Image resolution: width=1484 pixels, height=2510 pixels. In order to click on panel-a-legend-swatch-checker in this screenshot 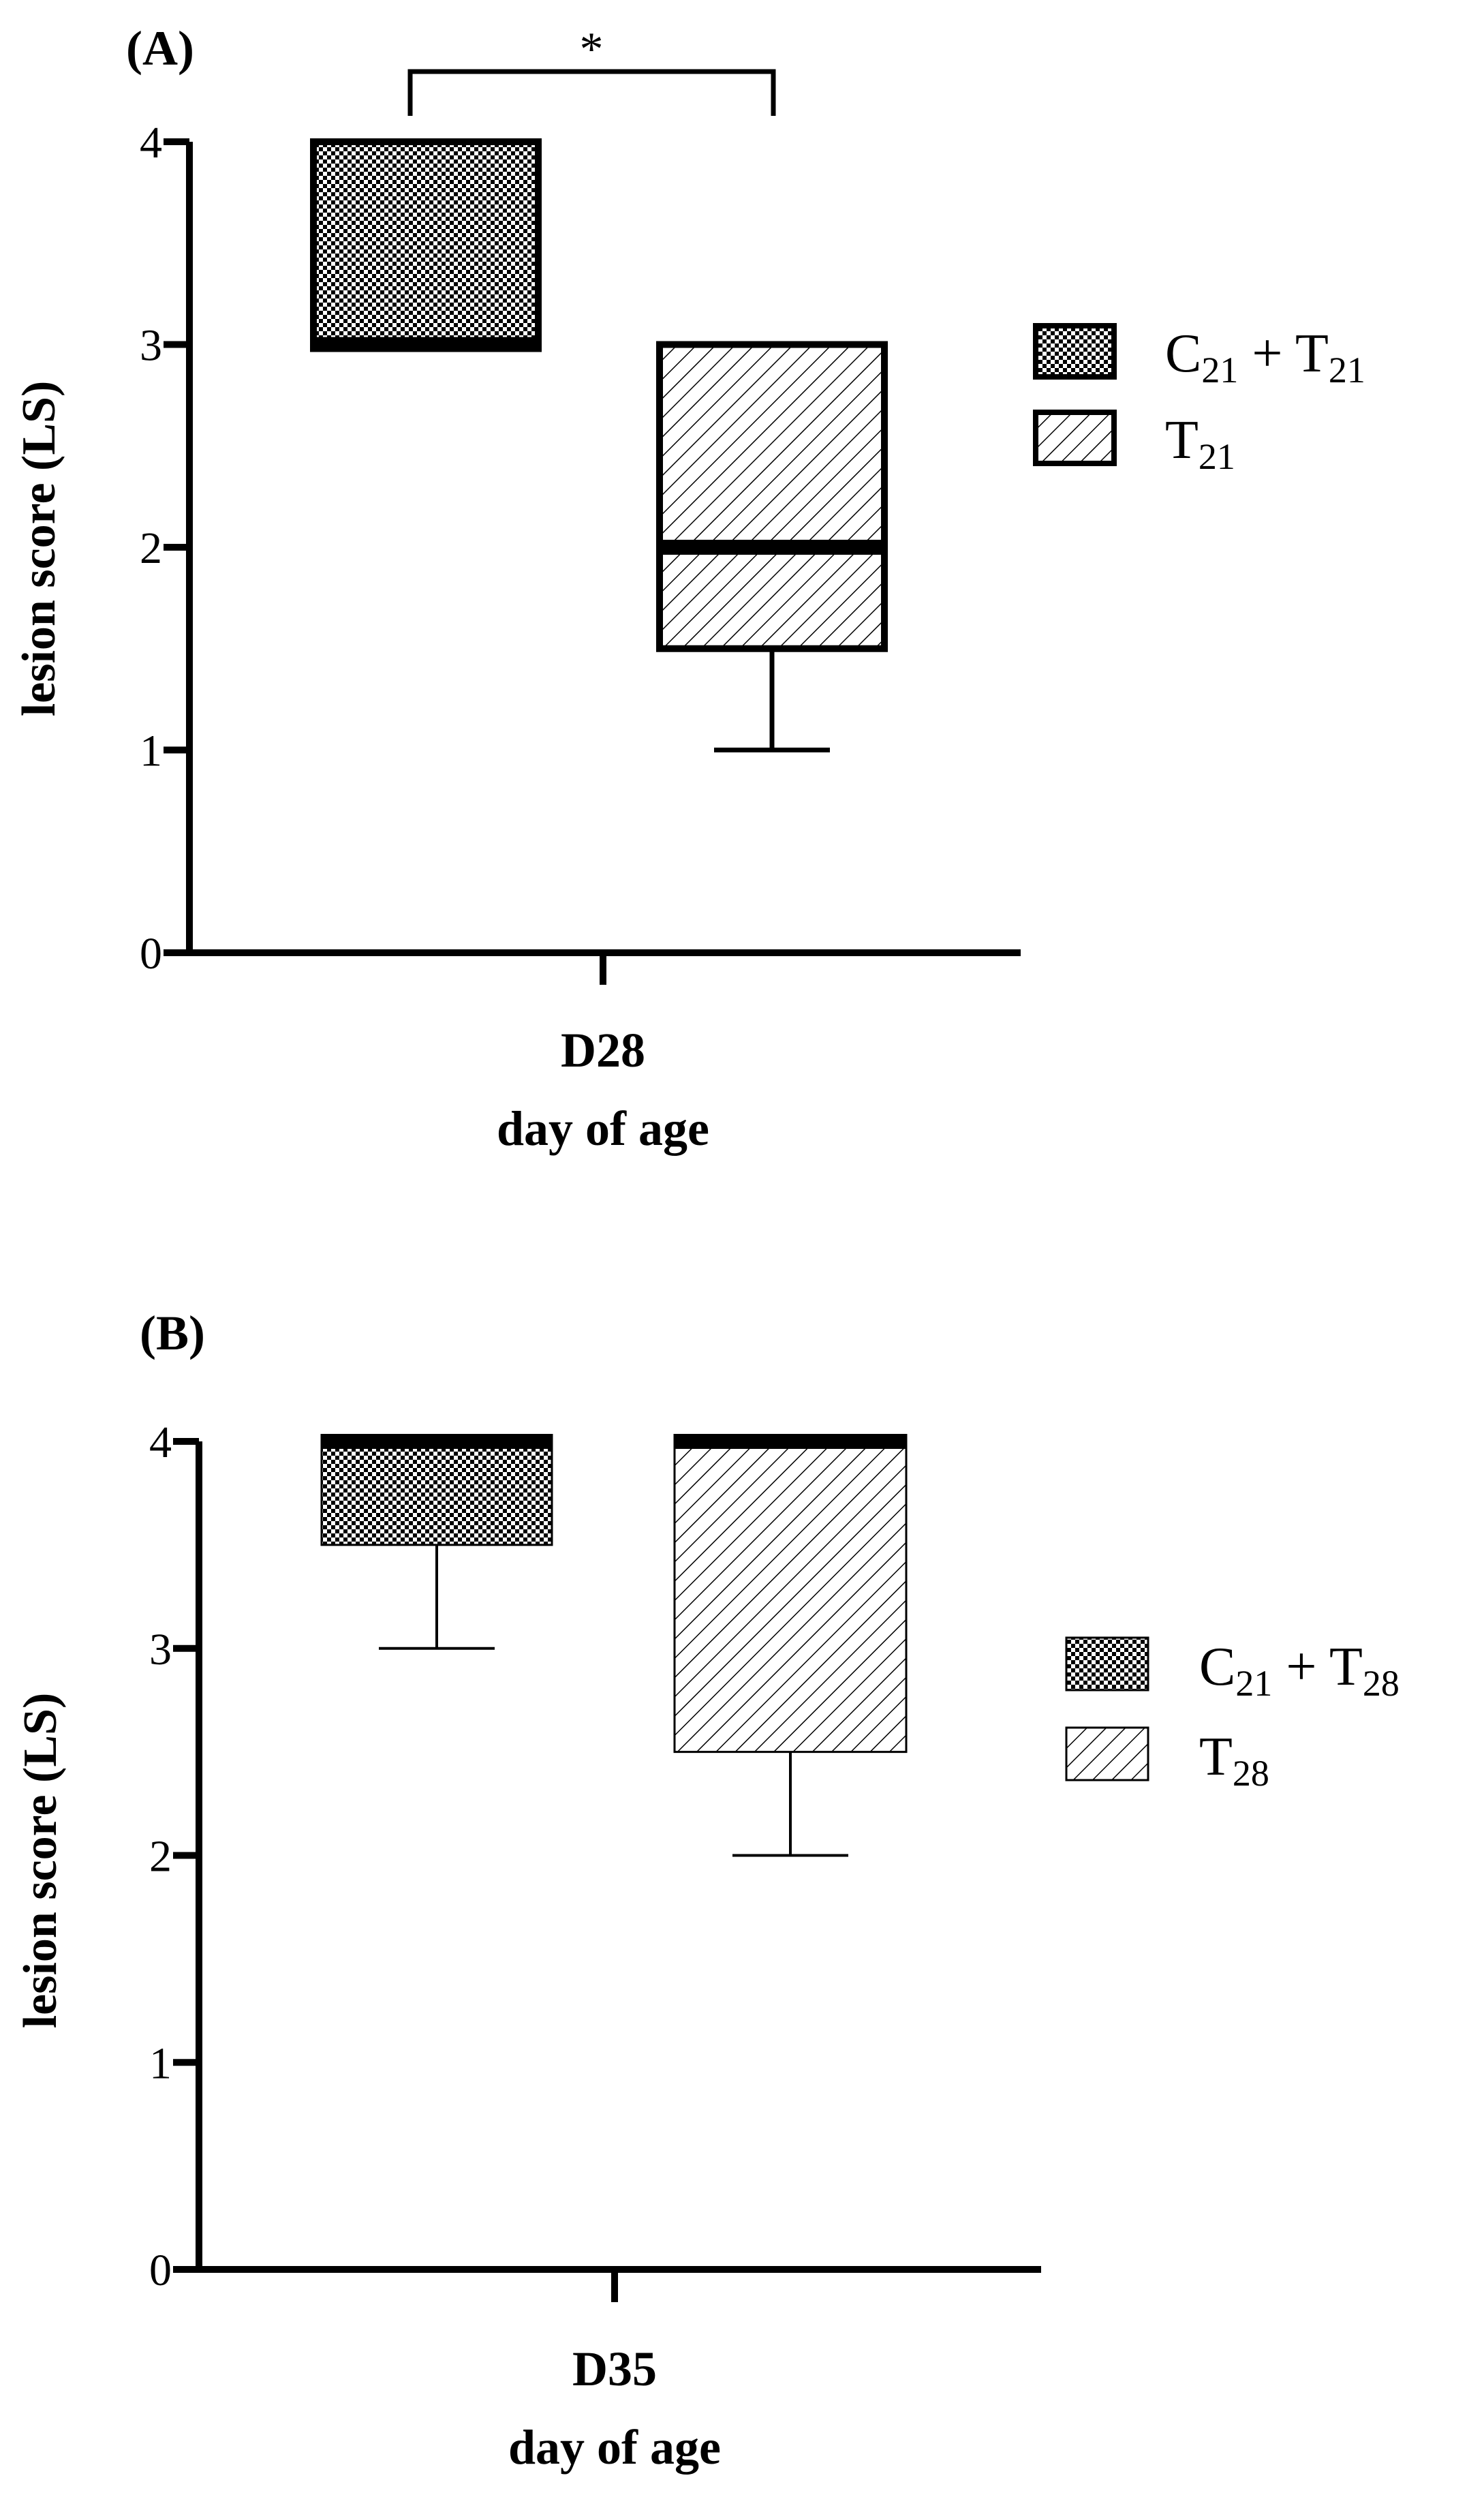, I will do `click(1075, 351)`.